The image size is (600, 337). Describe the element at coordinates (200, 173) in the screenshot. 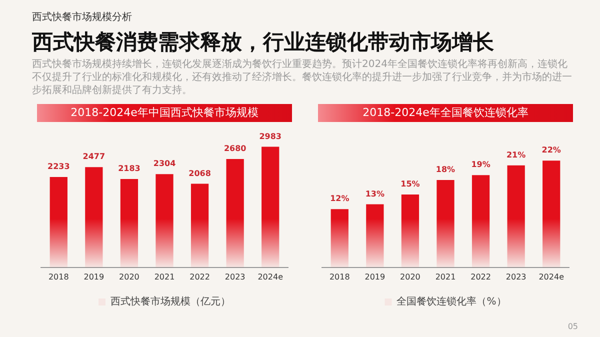

I see `data-label: 2068` at that location.